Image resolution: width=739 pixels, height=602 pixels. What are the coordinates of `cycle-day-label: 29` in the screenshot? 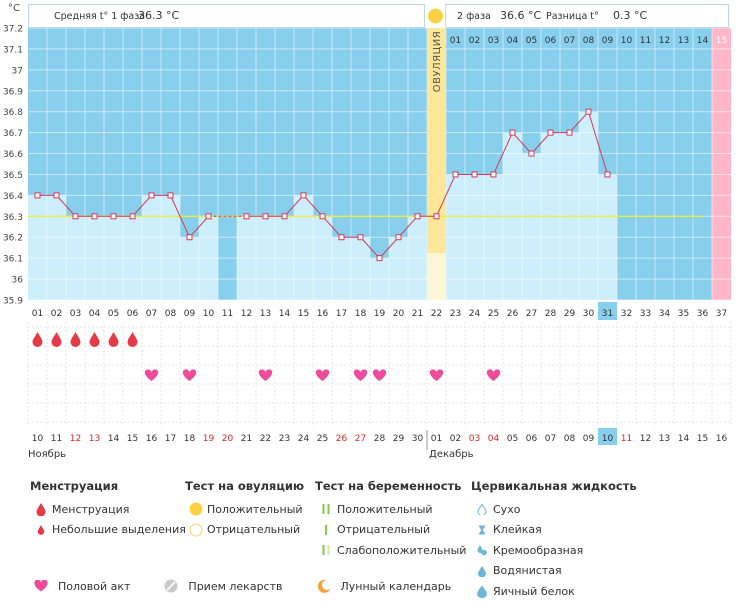 It's located at (570, 314).